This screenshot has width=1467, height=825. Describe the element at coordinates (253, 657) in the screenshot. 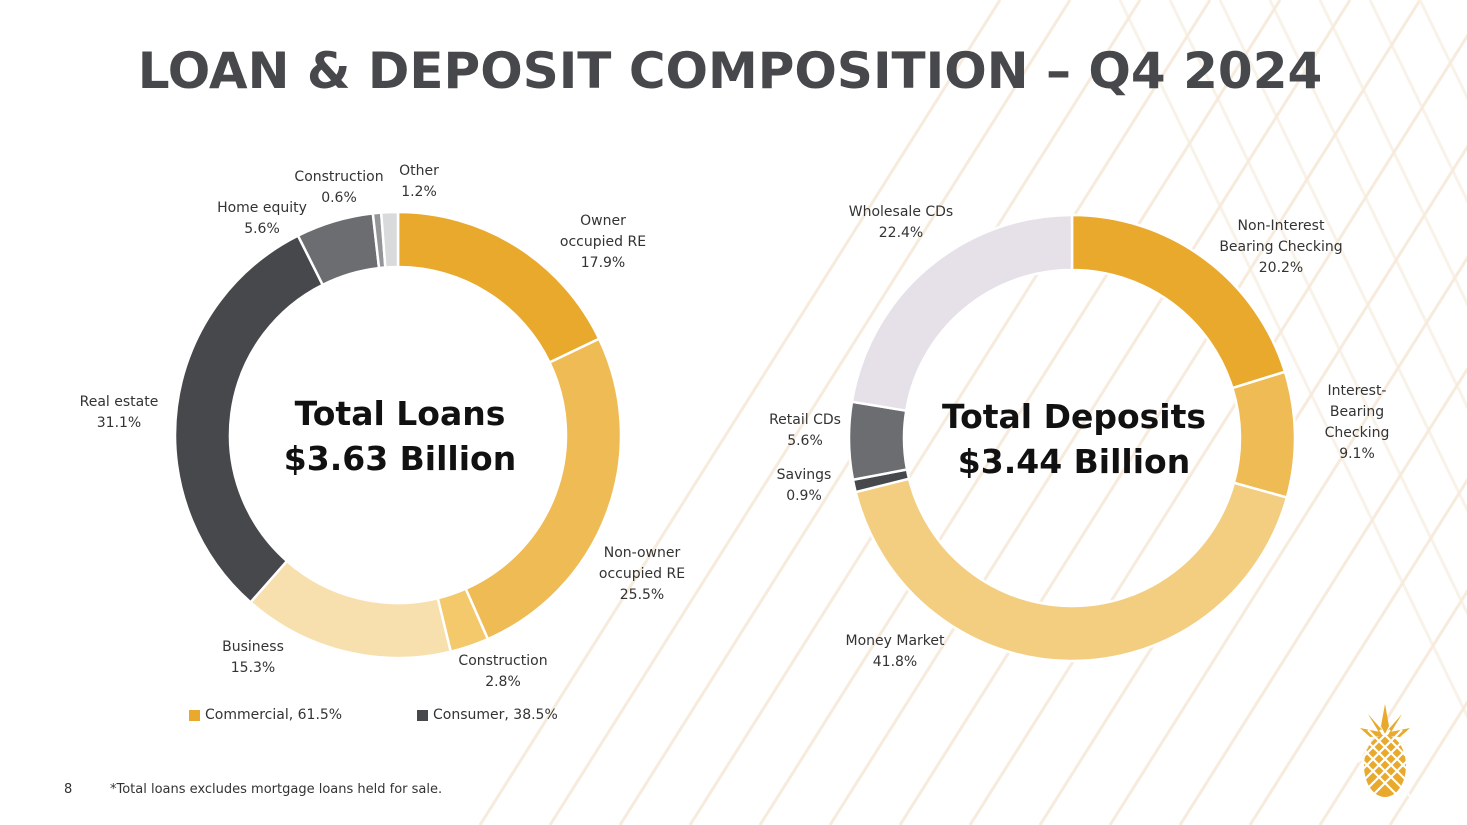

I see `slice-label: Business 15.3%` at that location.